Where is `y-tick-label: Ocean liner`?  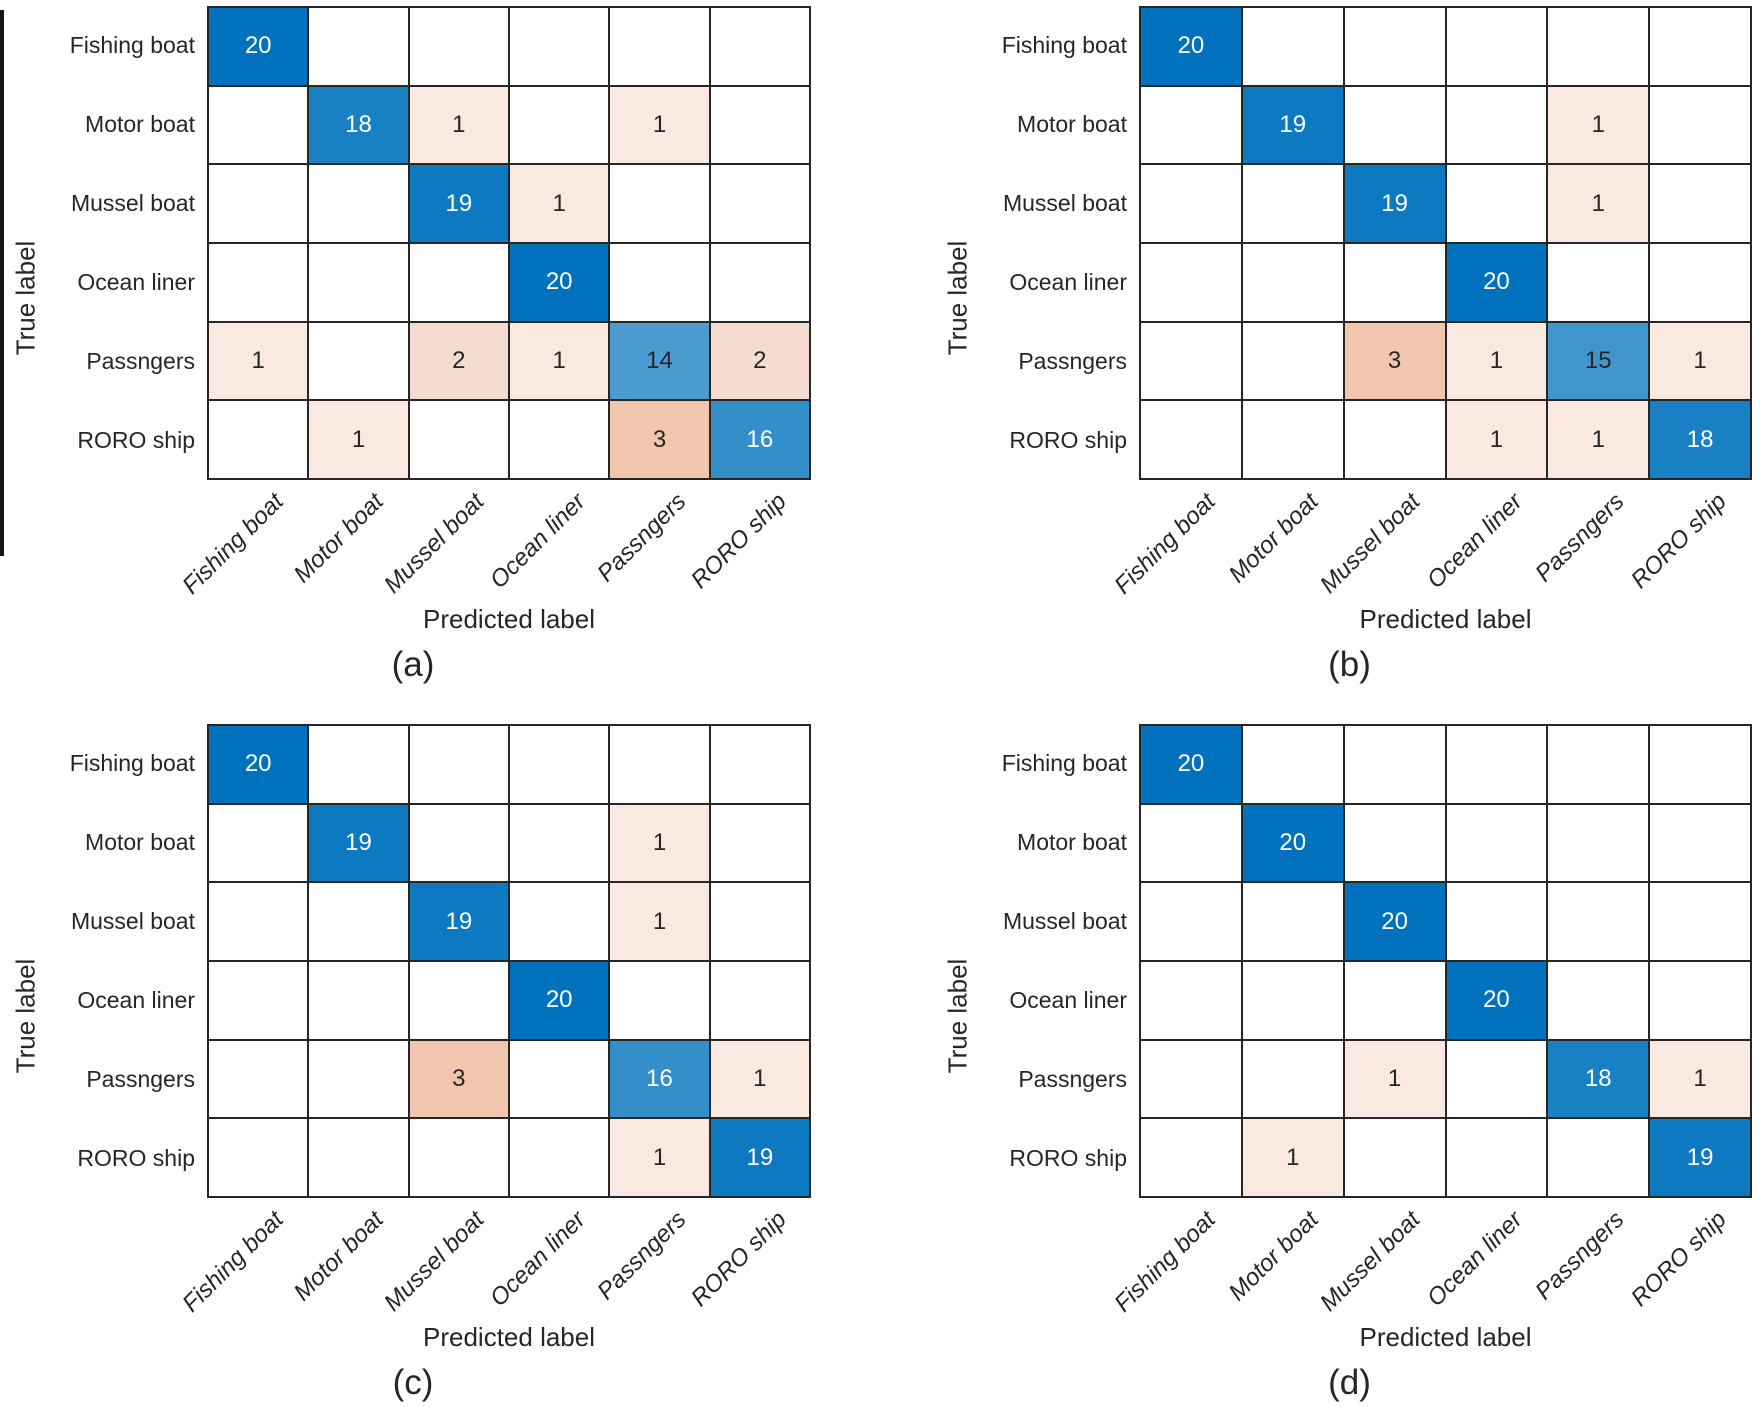 y-tick-label: Ocean liner is located at coordinates (1068, 282).